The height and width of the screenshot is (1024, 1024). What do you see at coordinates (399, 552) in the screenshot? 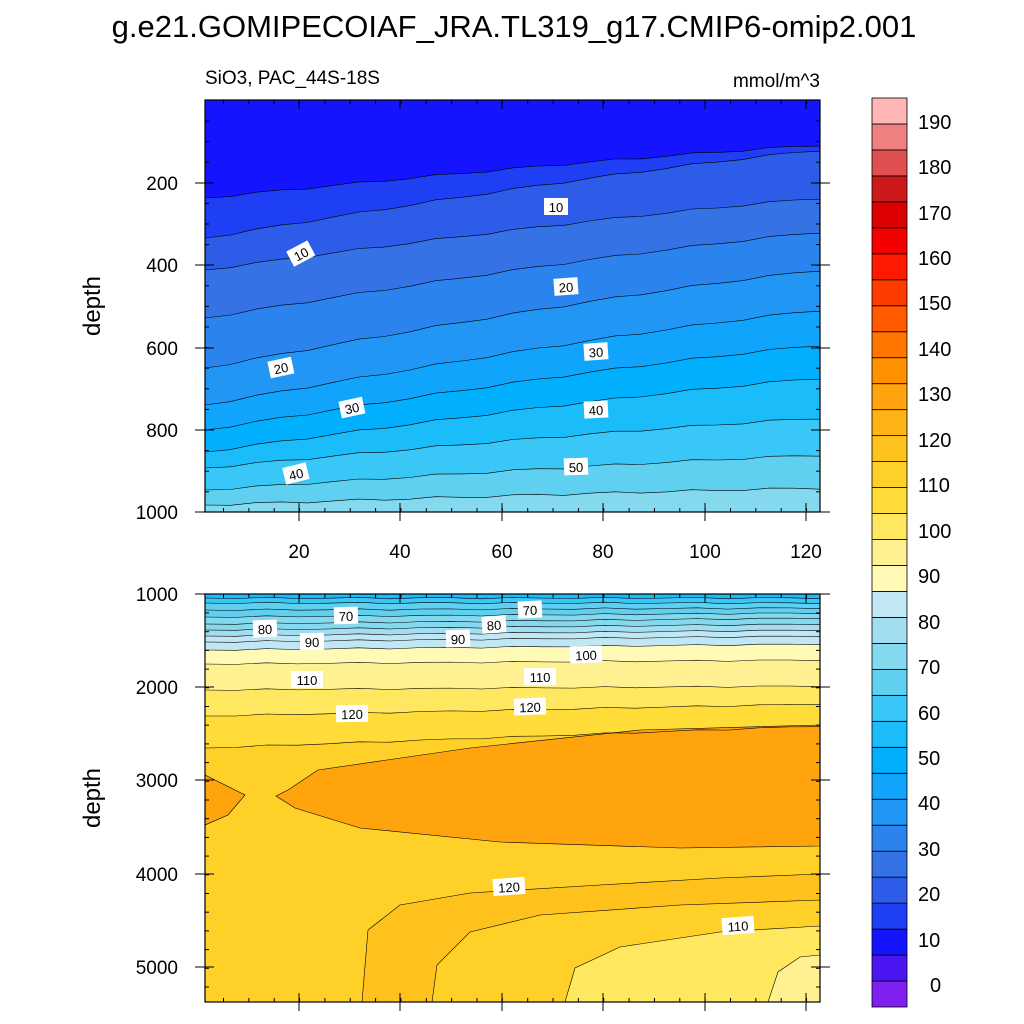
I see `x-tick-40: 40` at bounding box center [399, 552].